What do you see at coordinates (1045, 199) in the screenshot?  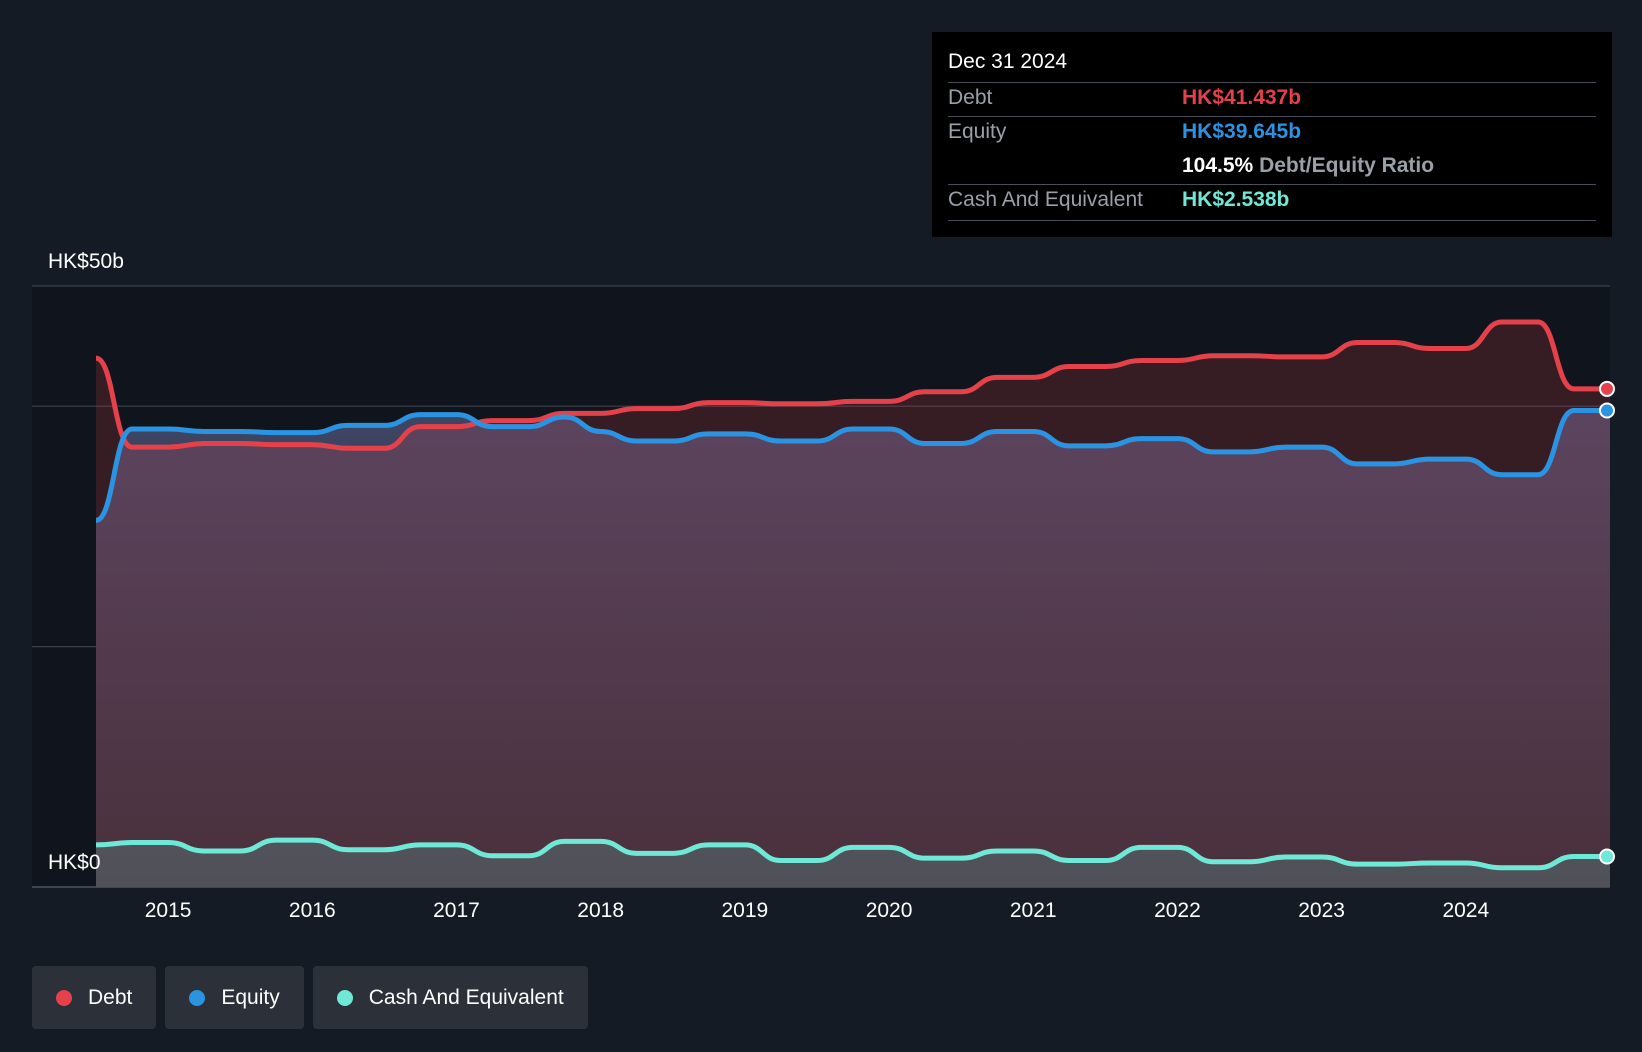 I see `tooltip-cash-label: Cash And Equivalent` at bounding box center [1045, 199].